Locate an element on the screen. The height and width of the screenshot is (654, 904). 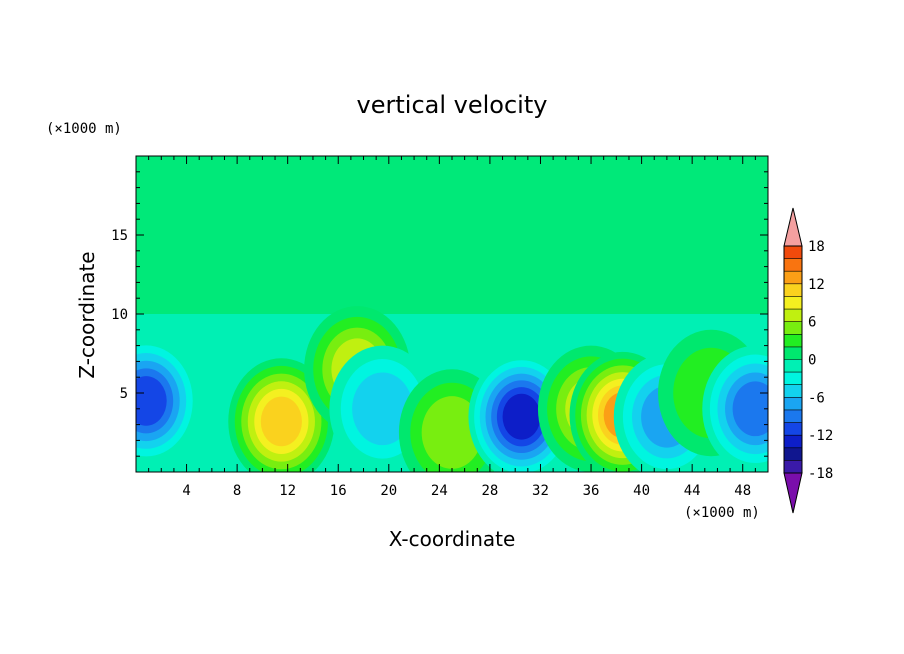
colorbar-tick-label: 18 is located at coordinates (816, 247).